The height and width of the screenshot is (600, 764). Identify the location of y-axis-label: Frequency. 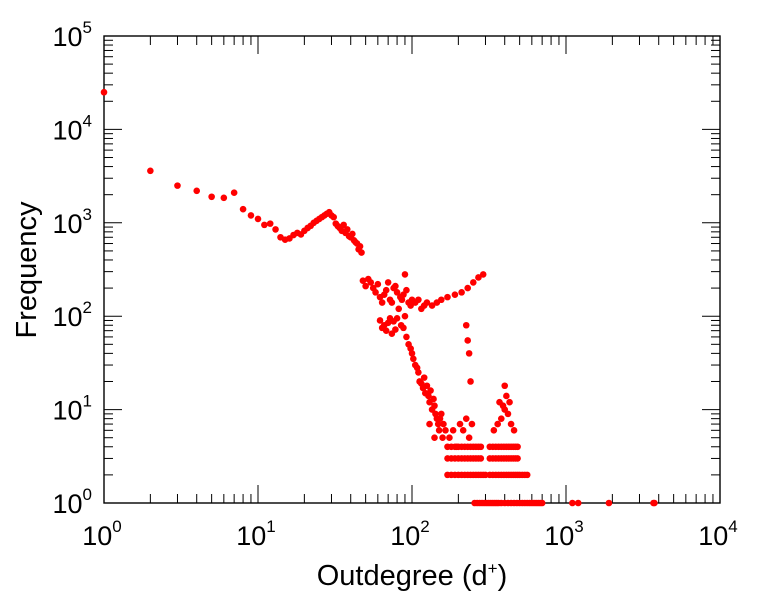
(27, 270).